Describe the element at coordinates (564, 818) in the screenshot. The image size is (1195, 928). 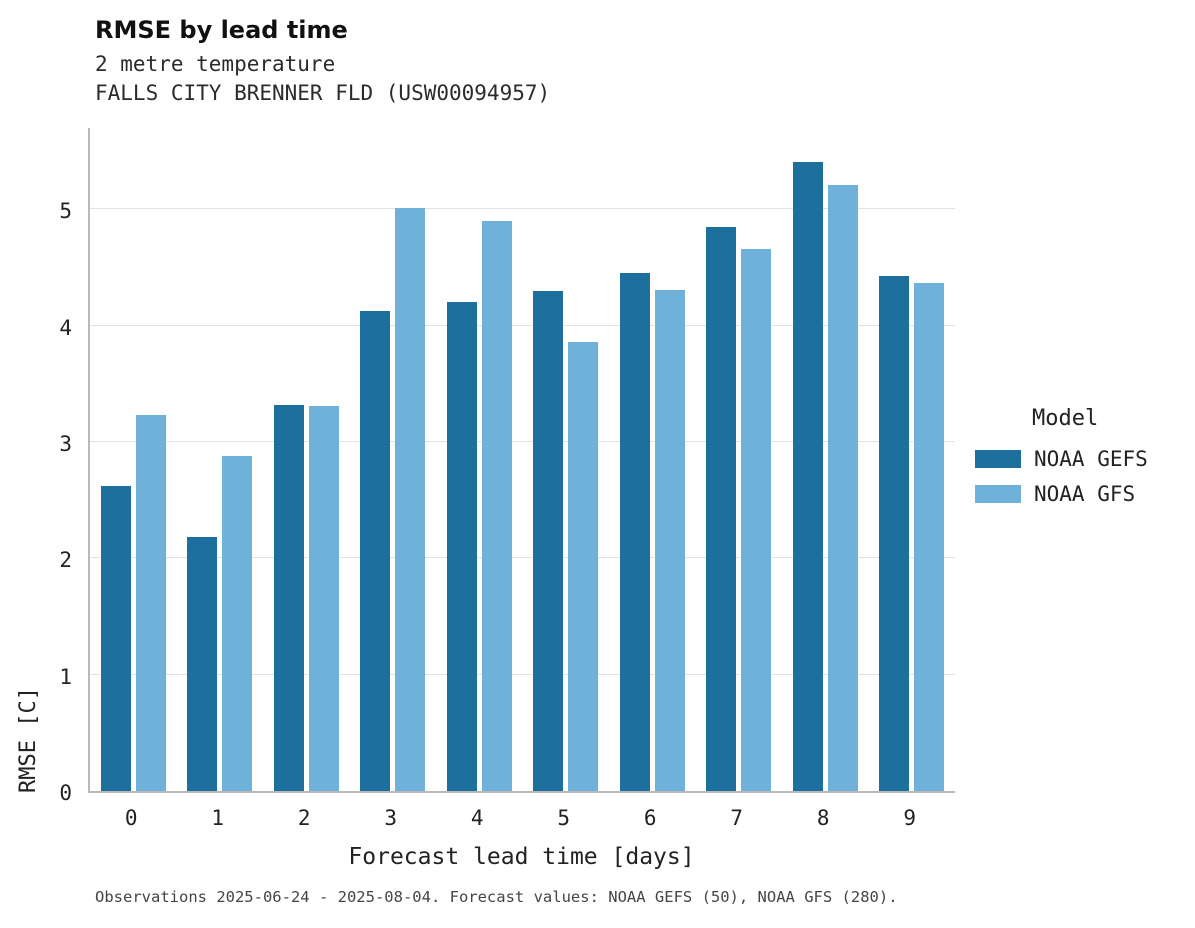
I see `x-tick-label-5: 5` at that location.